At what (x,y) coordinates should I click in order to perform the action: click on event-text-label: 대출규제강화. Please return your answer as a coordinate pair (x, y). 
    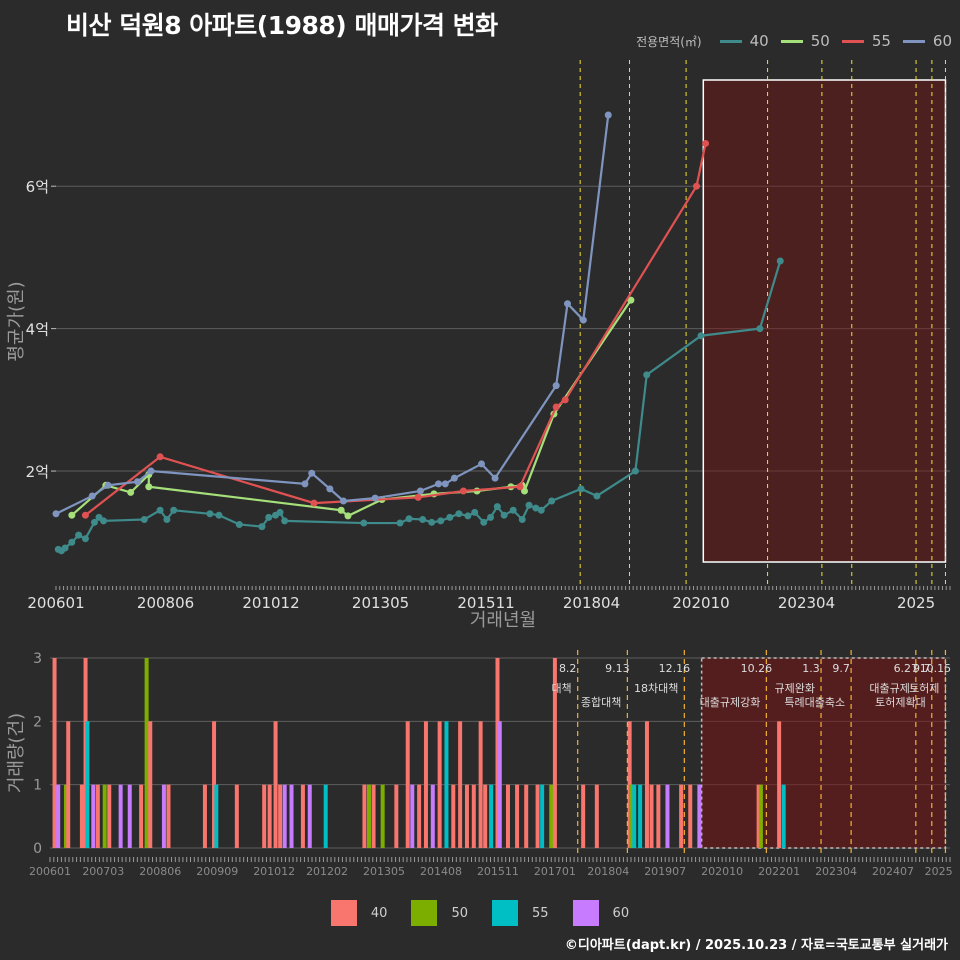
    Looking at the image, I should click on (730, 702).